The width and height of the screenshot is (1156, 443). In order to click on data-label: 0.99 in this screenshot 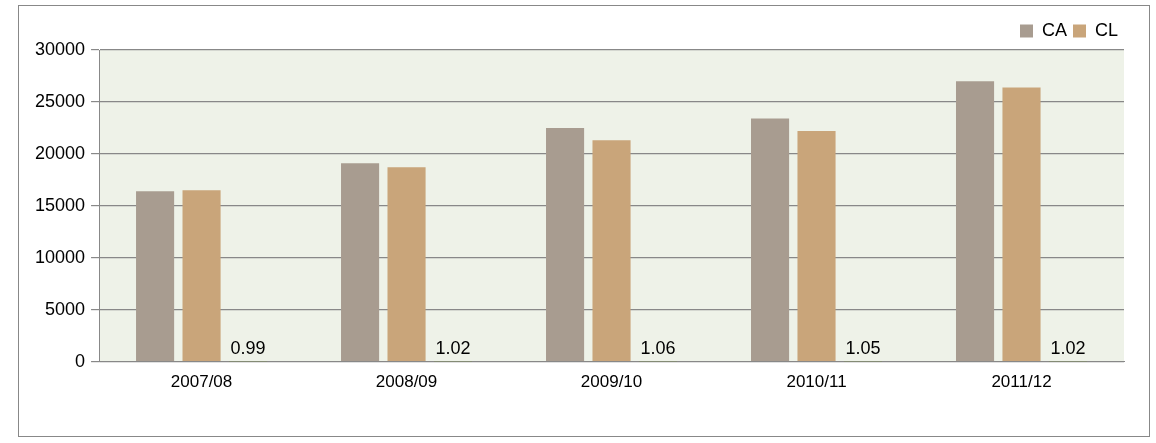, I will do `click(248, 347)`.